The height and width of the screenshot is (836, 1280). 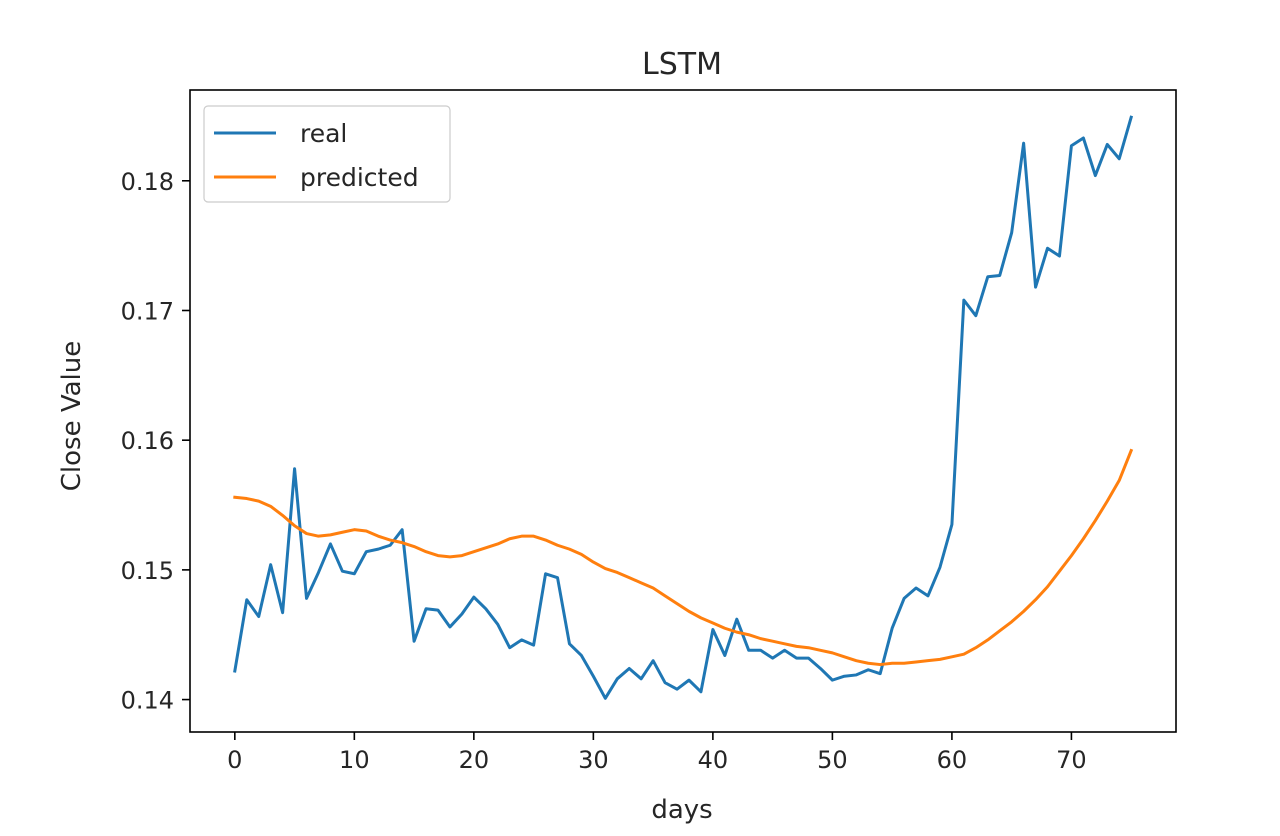 I want to click on x-tick-label: 30, so click(x=593, y=760).